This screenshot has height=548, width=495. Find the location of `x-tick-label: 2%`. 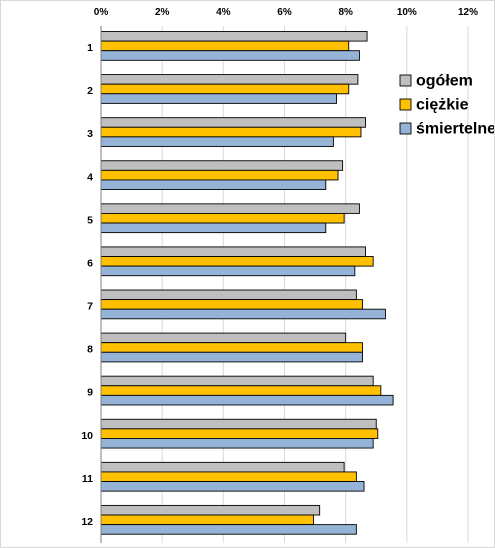

x-tick-label: 2% is located at coordinates (162, 12).